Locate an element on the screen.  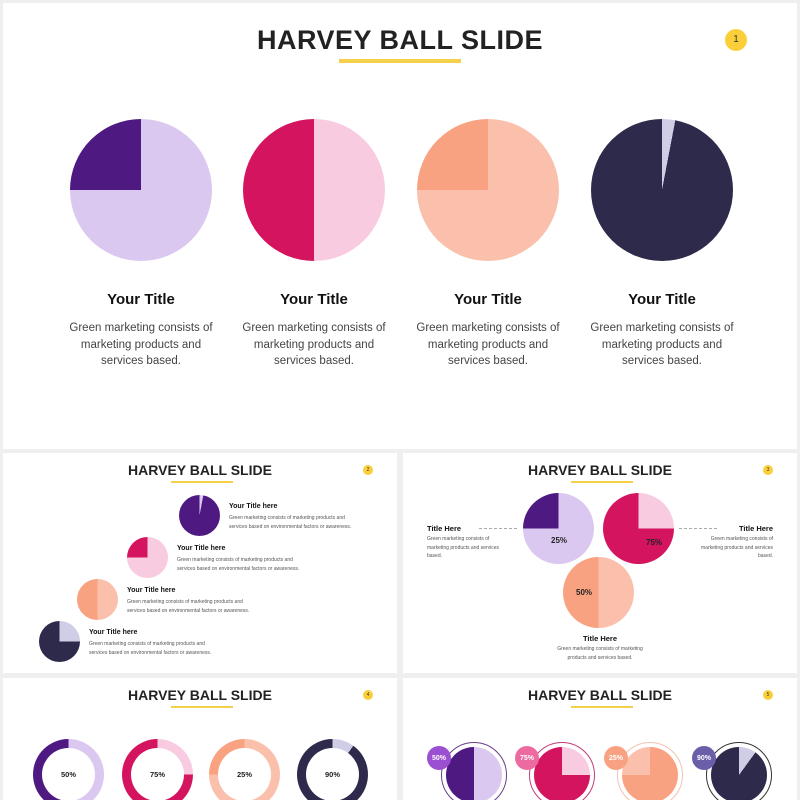
donut-chart: 75% is located at coordinates (157, 769).